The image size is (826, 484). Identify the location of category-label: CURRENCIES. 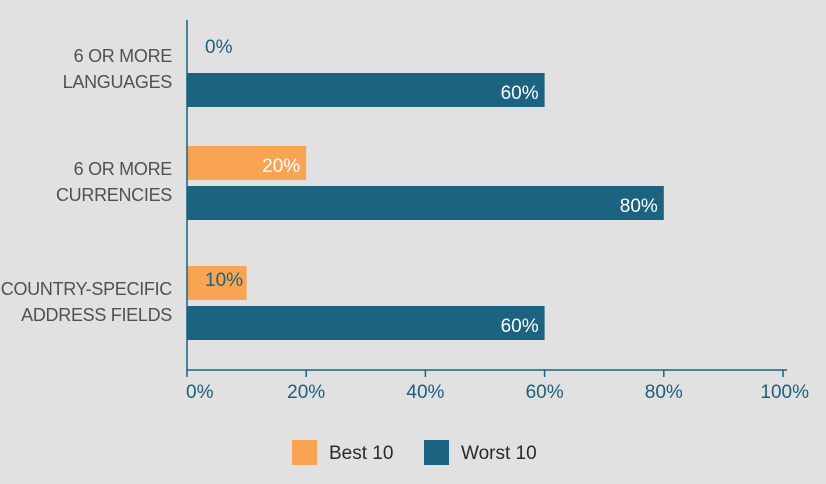
(114, 195).